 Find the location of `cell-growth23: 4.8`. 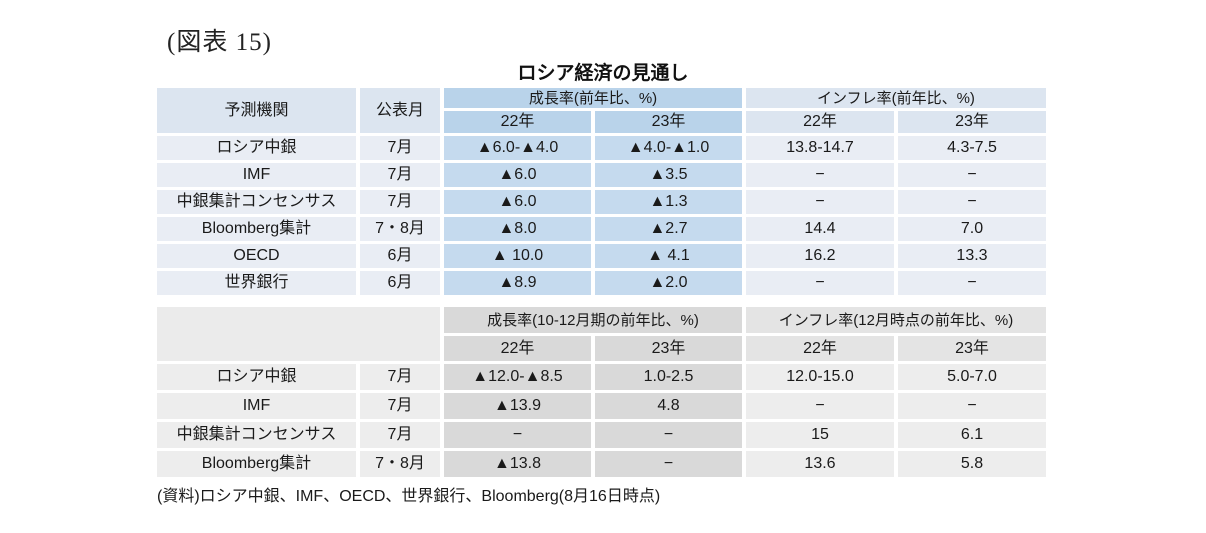

cell-growth23: 4.8 is located at coordinates (668, 406).